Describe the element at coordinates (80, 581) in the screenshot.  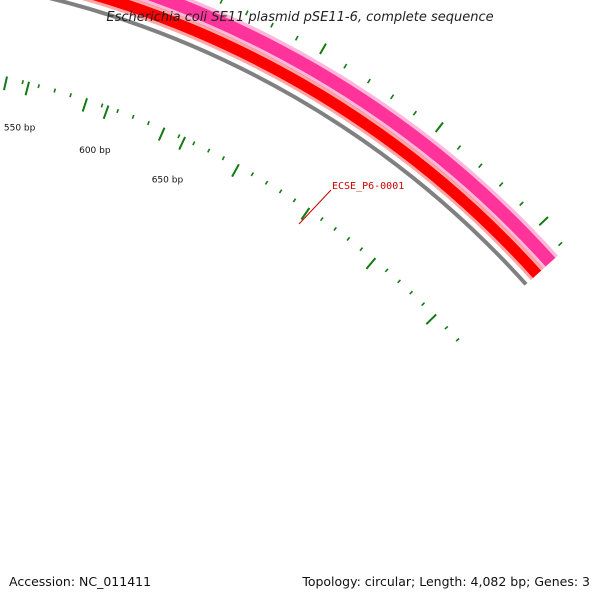
I see `accession-text: Accession: NC_011411` at that location.